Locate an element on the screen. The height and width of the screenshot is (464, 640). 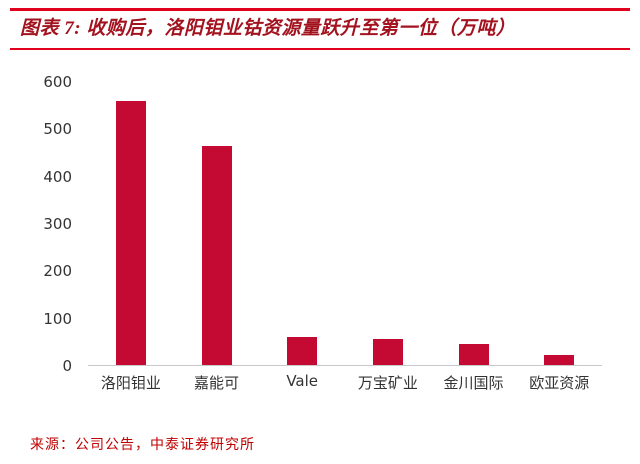
y-tick-label: 600 is located at coordinates (57, 82).